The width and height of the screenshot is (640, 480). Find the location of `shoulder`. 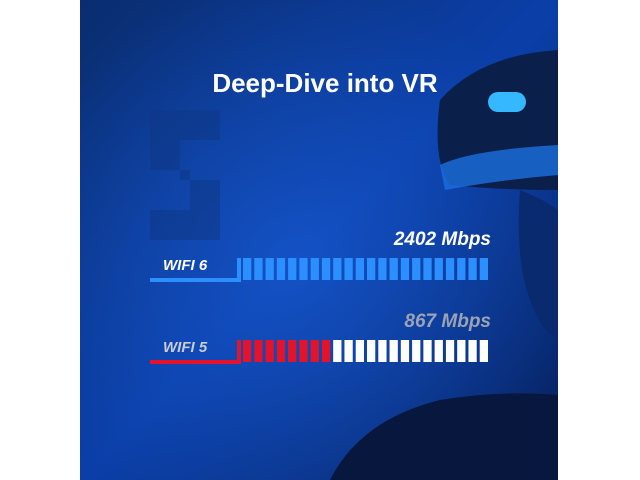

shoulder is located at coordinates (444, 436).